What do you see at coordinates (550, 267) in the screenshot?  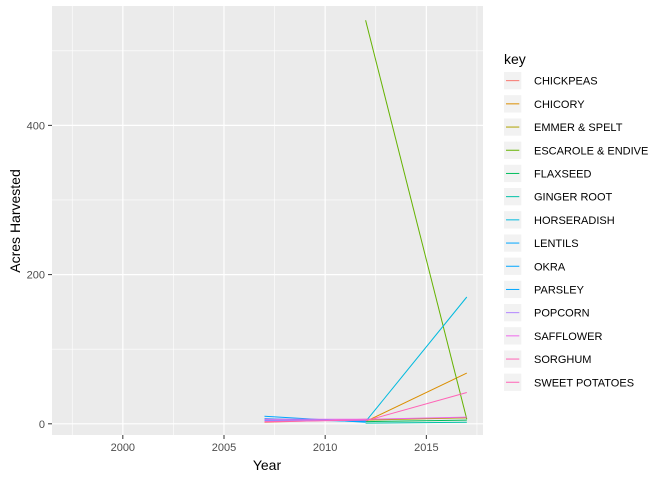 I see `legend-label: OKRA` at bounding box center [550, 267].